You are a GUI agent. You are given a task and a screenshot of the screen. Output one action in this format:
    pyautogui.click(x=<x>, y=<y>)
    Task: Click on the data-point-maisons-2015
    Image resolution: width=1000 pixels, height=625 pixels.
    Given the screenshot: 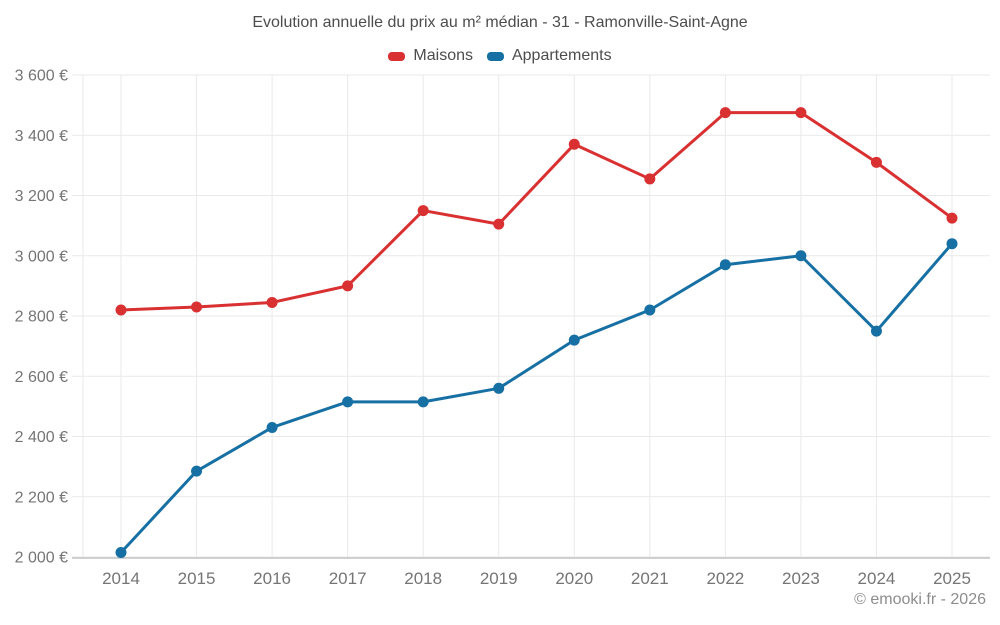 What is the action you would take?
    pyautogui.click(x=197, y=307)
    